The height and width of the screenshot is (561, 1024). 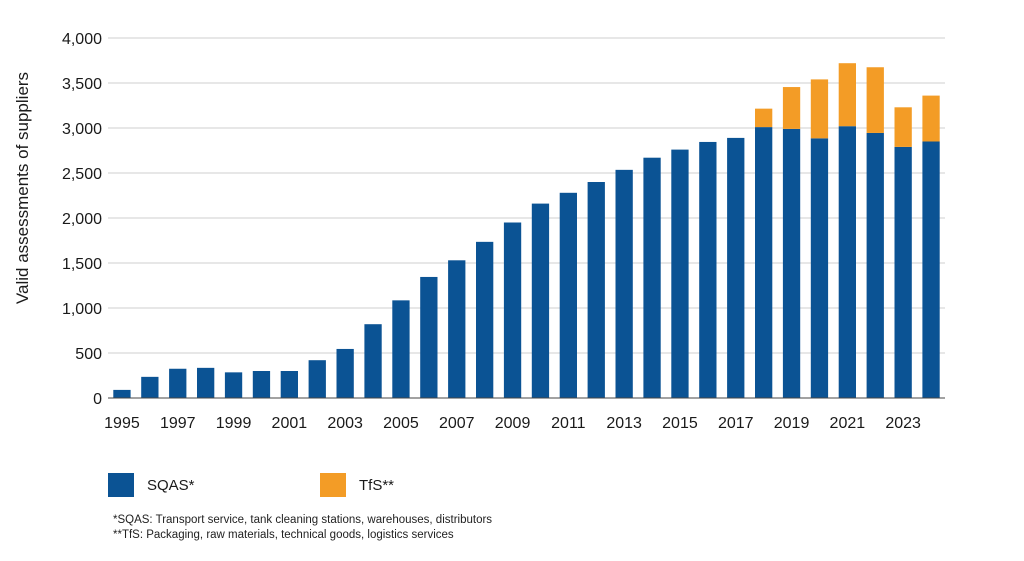 What do you see at coordinates (373, 361) in the screenshot?
I see `bar-sqas-2004` at bounding box center [373, 361].